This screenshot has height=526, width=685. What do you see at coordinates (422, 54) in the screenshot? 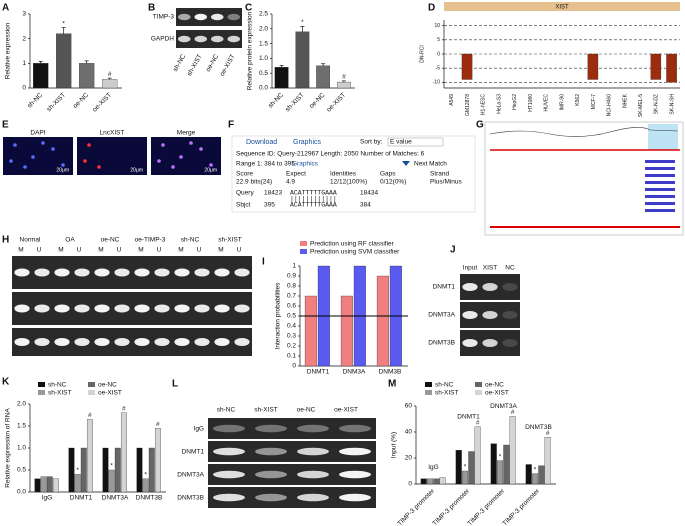
I see `y-axis-label: DN-RCI` at bounding box center [422, 54].